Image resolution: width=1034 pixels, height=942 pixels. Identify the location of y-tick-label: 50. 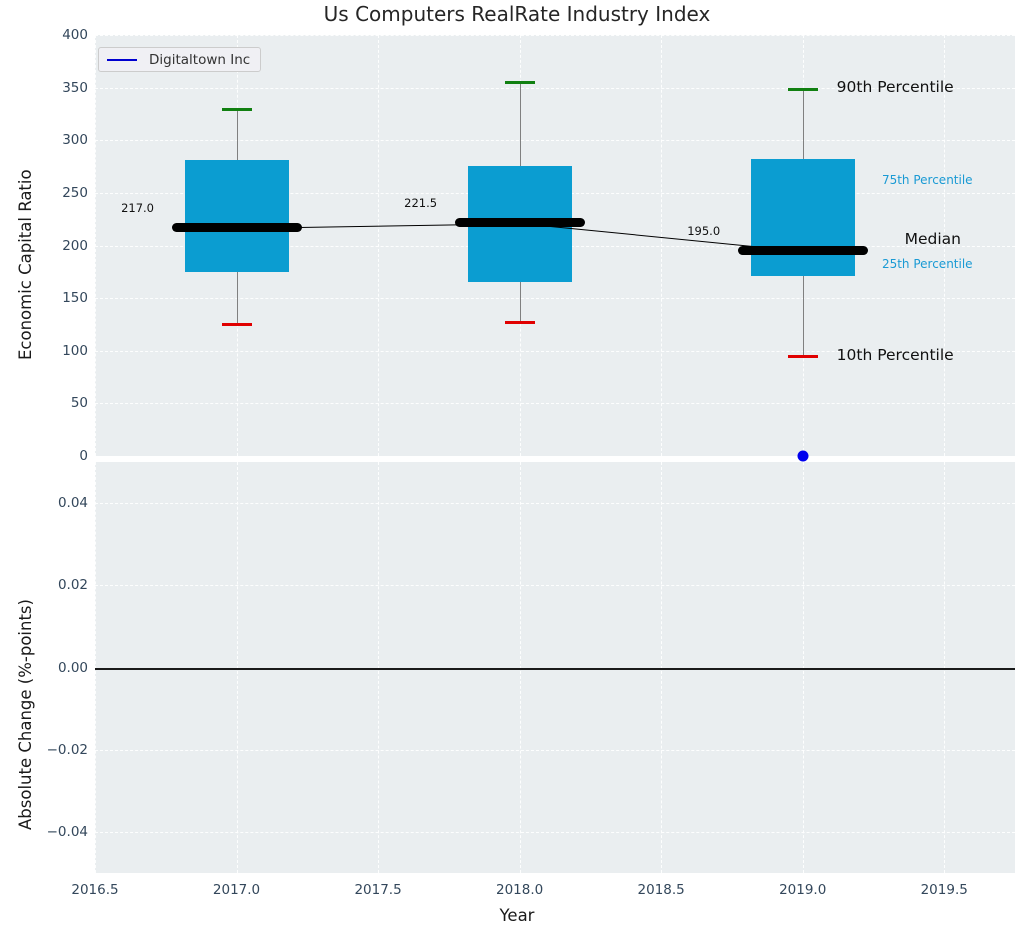
(79, 403).